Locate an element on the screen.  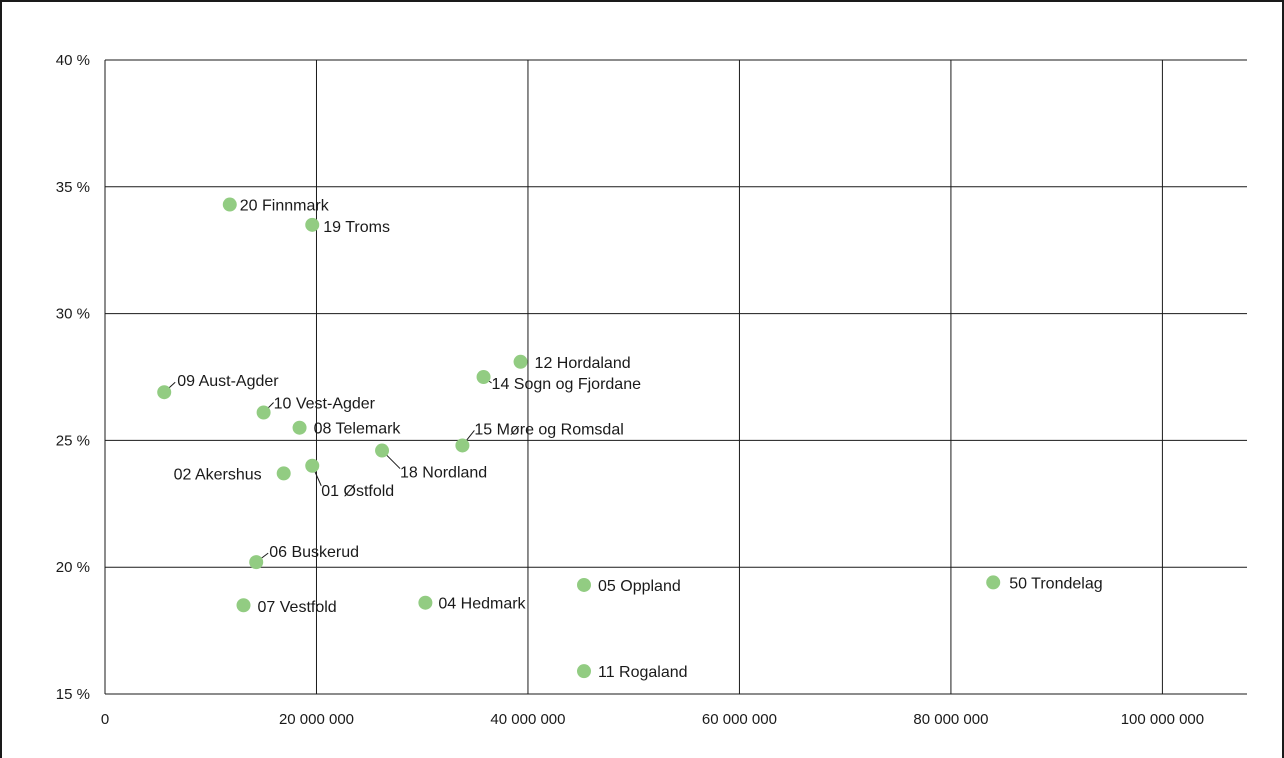
point-label: 50 Trondelag is located at coordinates (1055, 583).